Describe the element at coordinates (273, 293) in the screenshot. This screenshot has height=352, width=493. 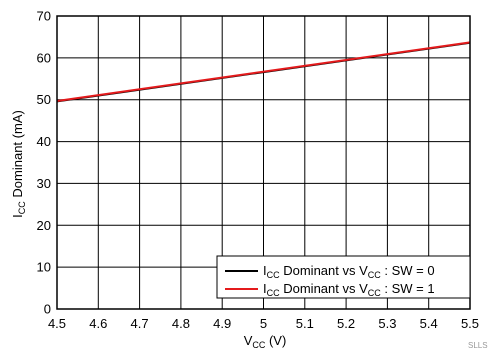
I see `legend-sw1-s1: CC` at that location.